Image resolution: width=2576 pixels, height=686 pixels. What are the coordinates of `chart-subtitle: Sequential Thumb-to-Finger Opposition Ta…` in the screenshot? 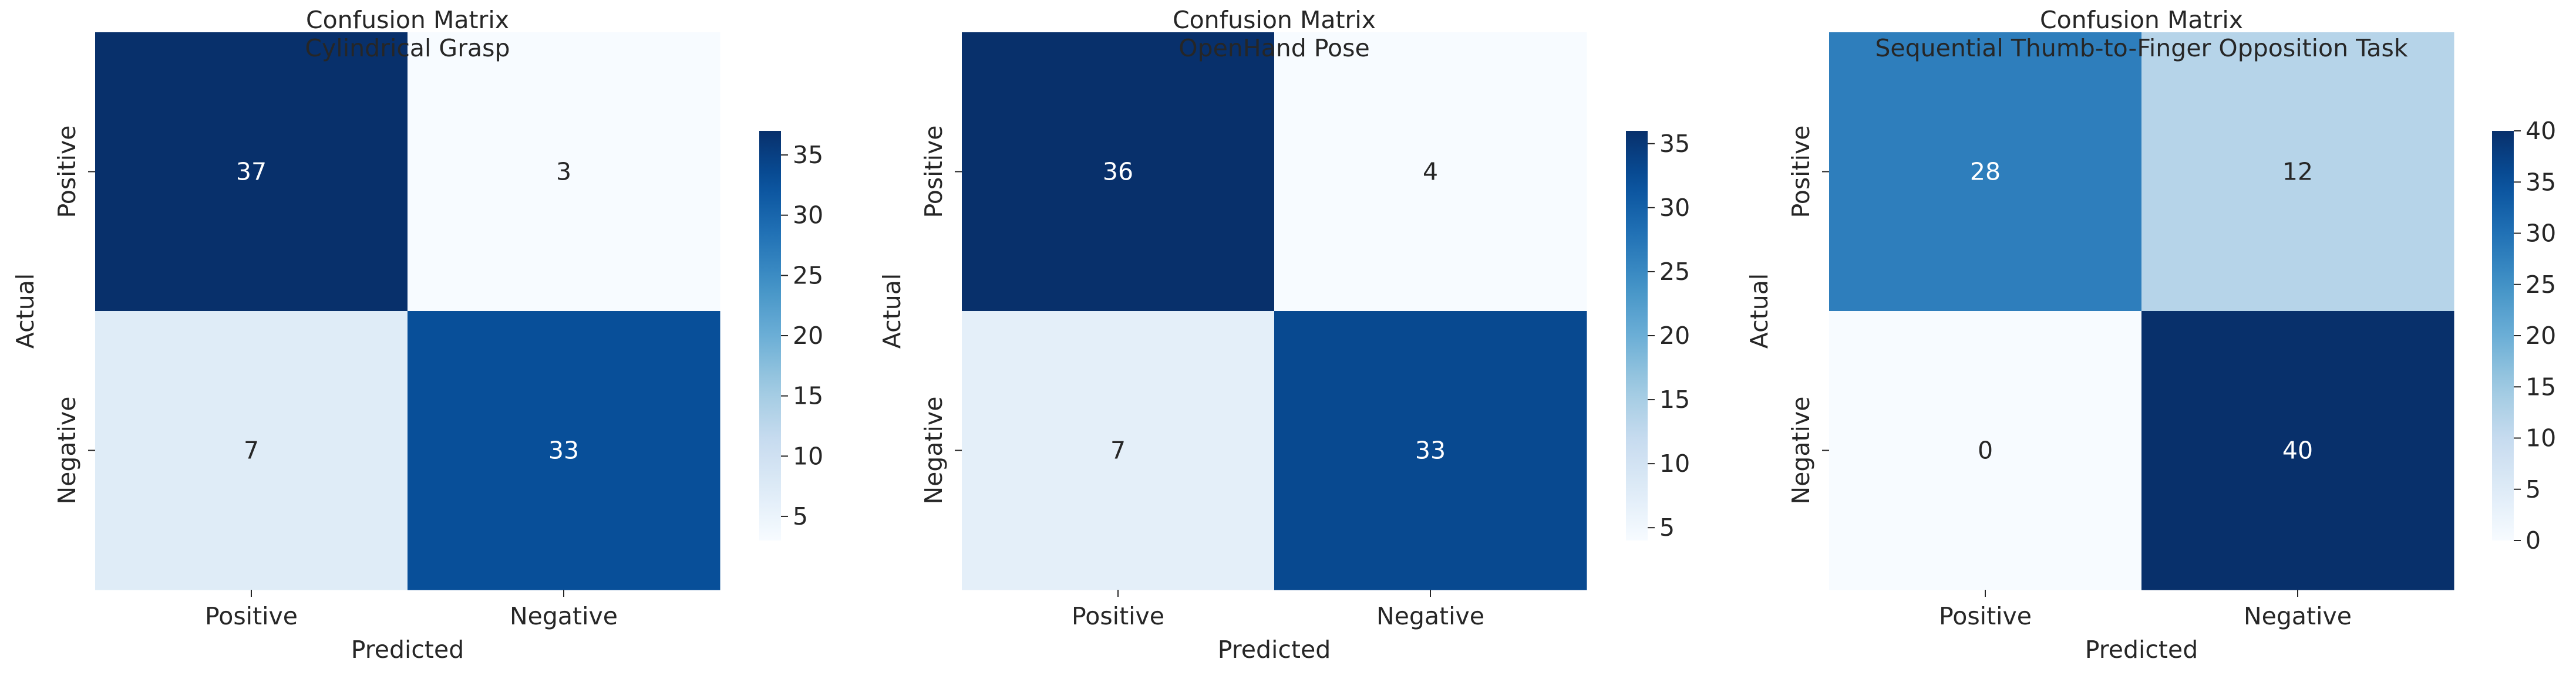 It's located at (2141, 48).